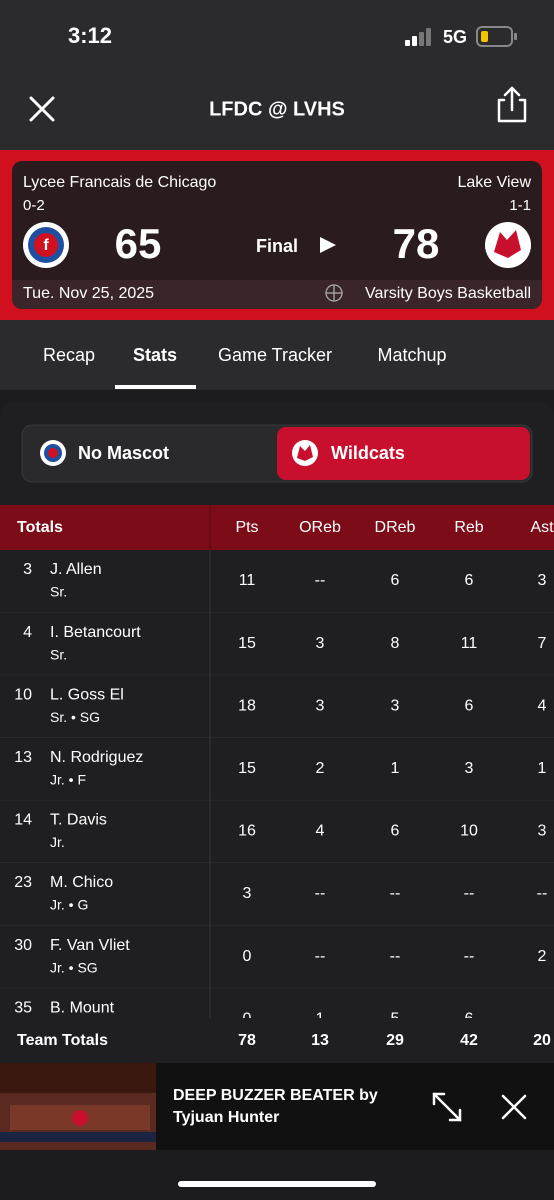 The image size is (554, 1200). Describe the element at coordinates (448, 293) in the screenshot. I see `game-level: Varsity Boys Basketball` at that location.